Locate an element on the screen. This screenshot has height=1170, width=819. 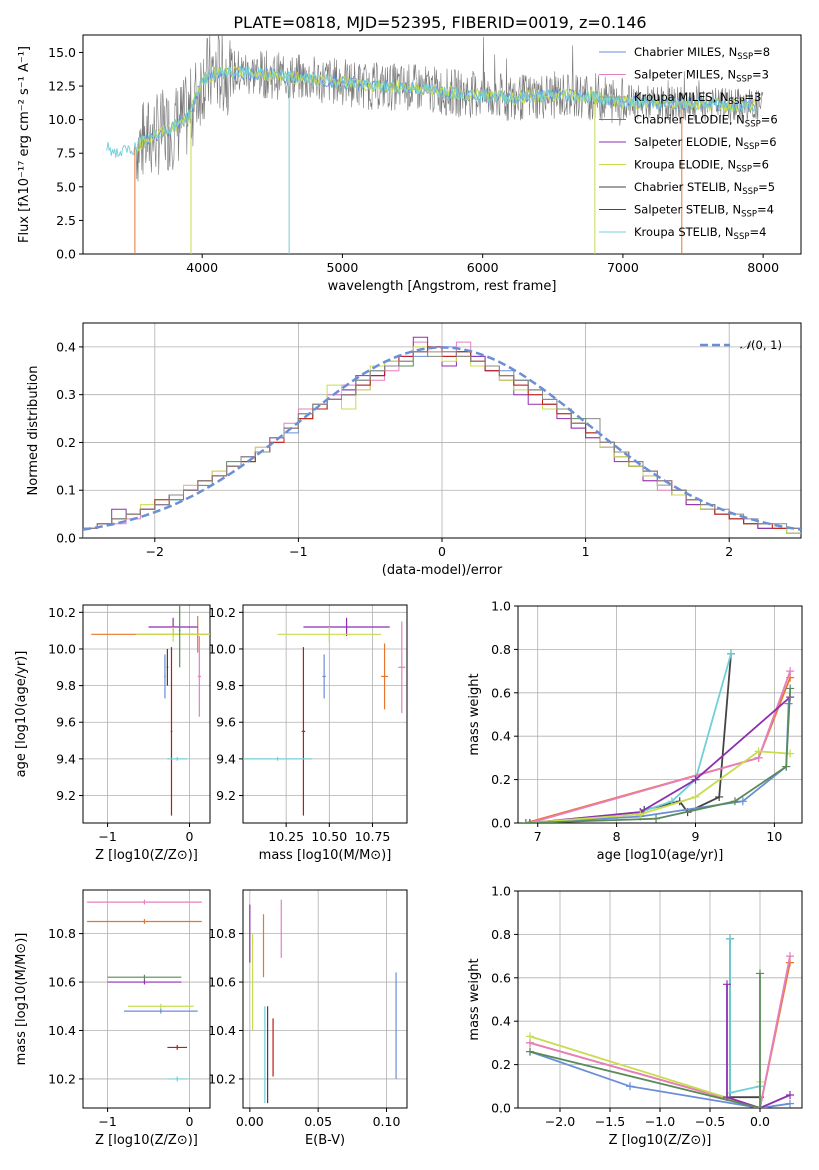
mass-weight-lines is located at coordinates (660, 1021).